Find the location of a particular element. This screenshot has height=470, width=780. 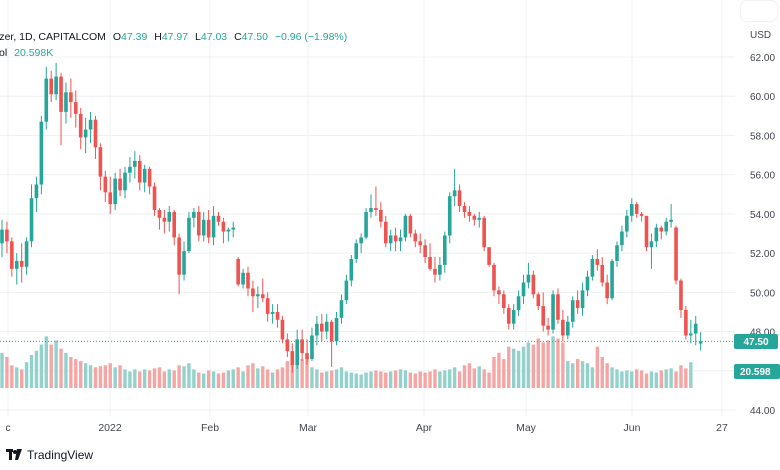

price-tick-label: 54.00 is located at coordinates (762, 215).